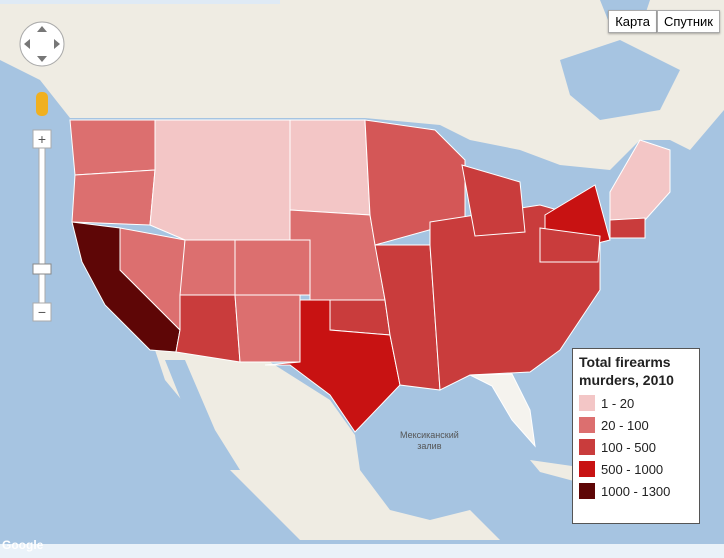 The width and height of the screenshot is (724, 558). What do you see at coordinates (475, 160) in the screenshot?
I see `lake` at bounding box center [475, 160].